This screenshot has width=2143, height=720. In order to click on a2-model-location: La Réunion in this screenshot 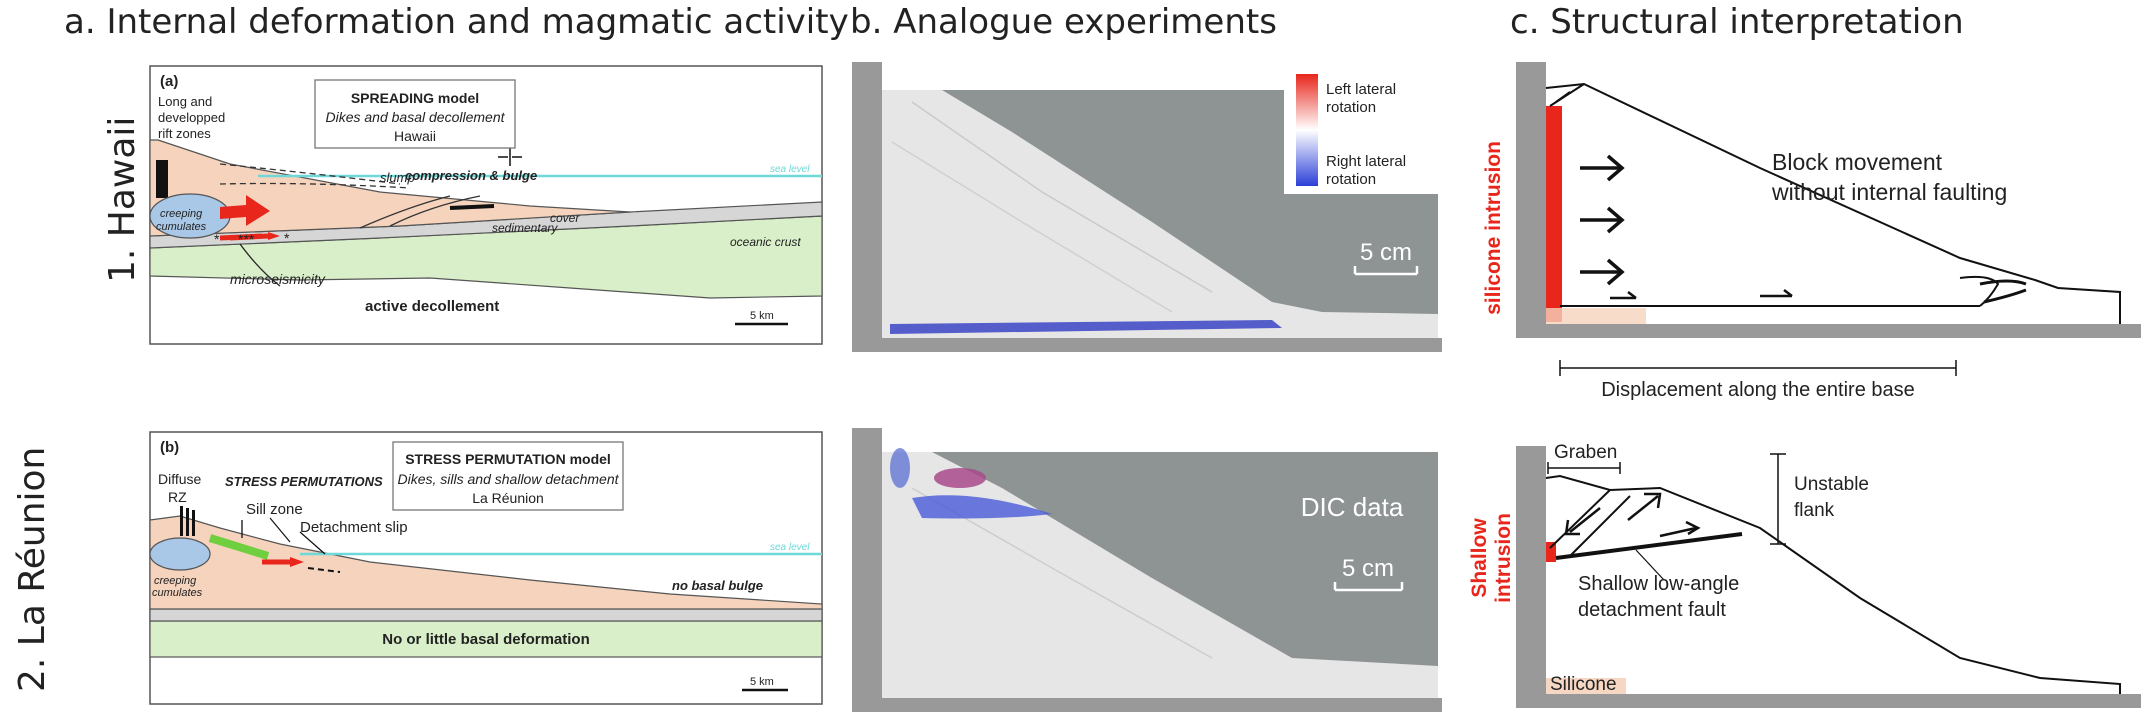, I will do `click(508, 498)`.